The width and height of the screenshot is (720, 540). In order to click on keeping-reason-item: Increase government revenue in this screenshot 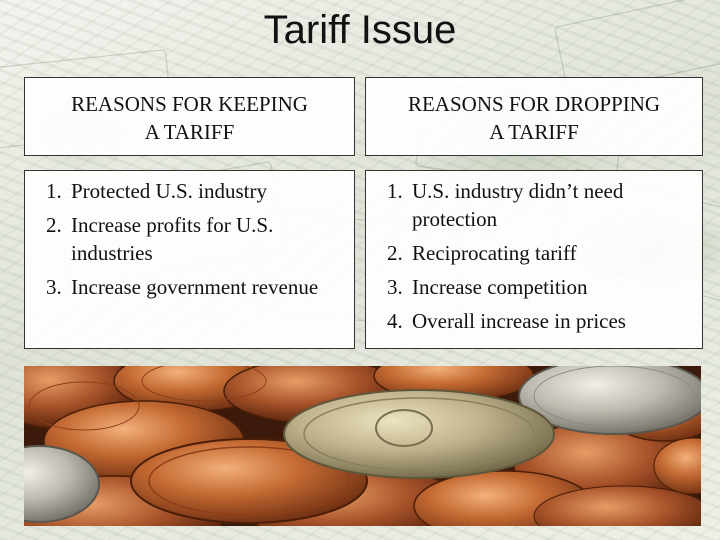, I will do `click(206, 287)`.